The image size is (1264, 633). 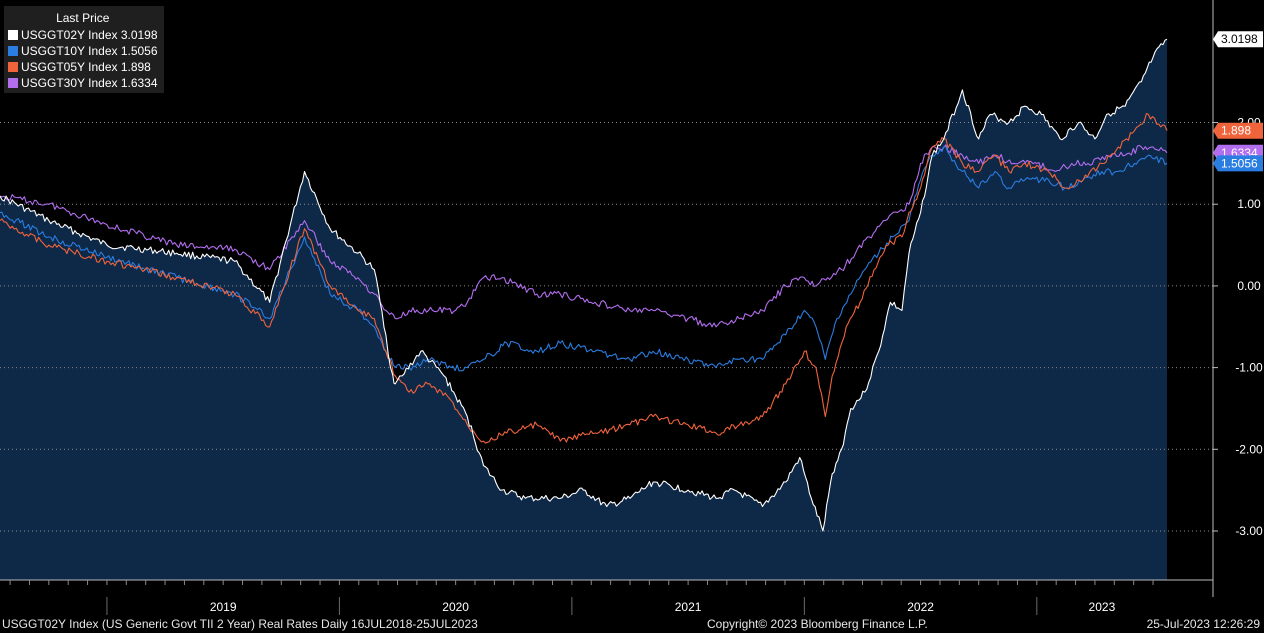 I want to click on legend-title: Last Price, so click(x=83, y=18).